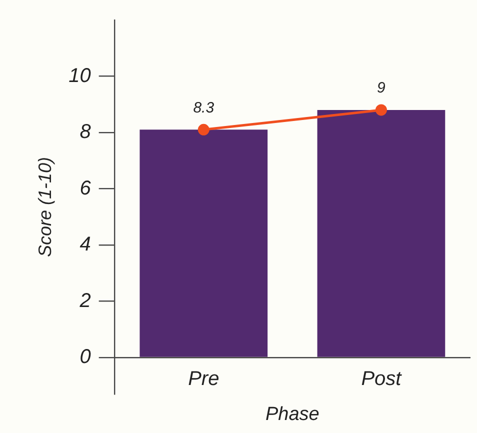 Image resolution: width=477 pixels, height=433 pixels. Describe the element at coordinates (85, 245) in the screenshot. I see `y-tick-label: 4` at that location.